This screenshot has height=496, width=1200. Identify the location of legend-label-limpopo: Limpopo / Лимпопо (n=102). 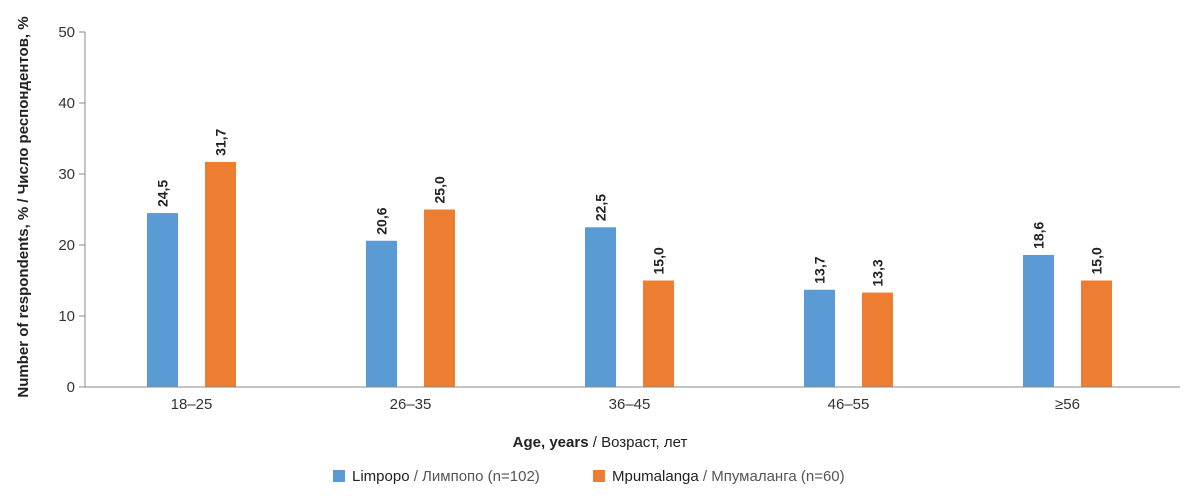
(446, 476).